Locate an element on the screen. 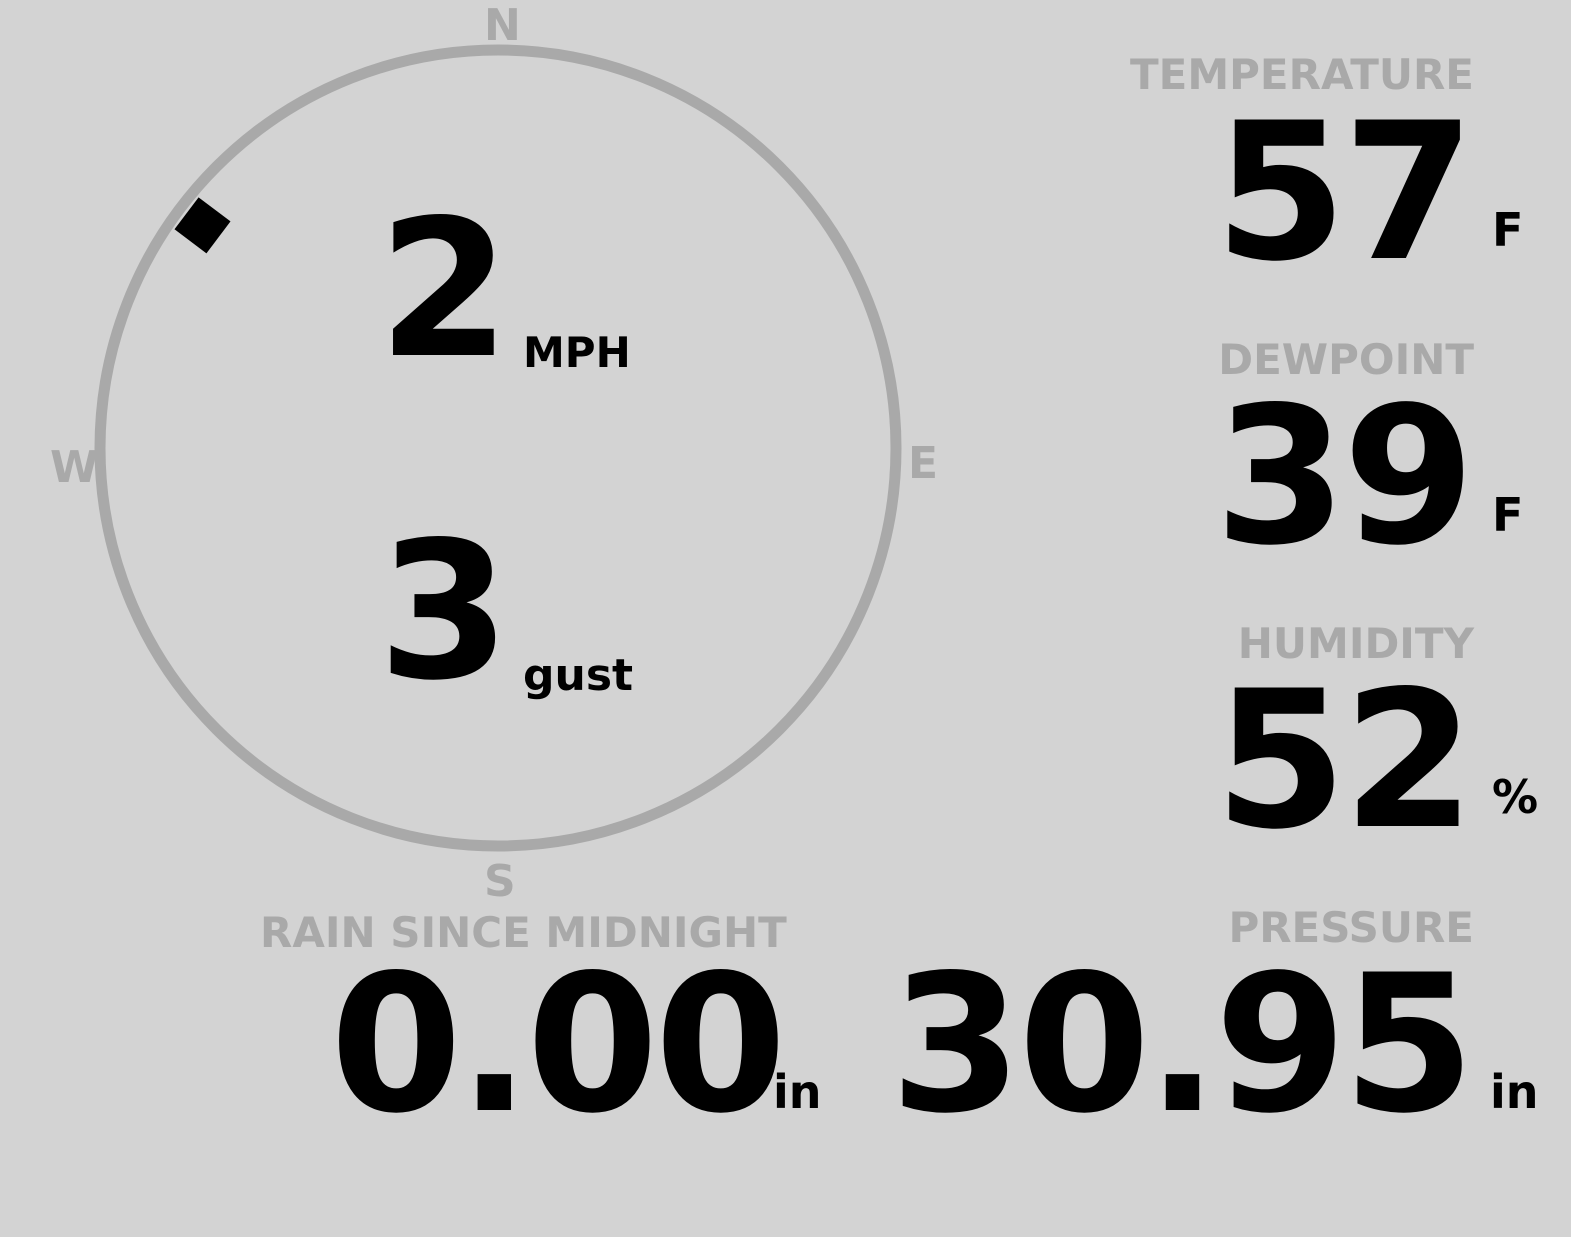 Image resolution: width=1571 pixels, height=1237 pixels. pressure-unit: in is located at coordinates (1514, 1092).